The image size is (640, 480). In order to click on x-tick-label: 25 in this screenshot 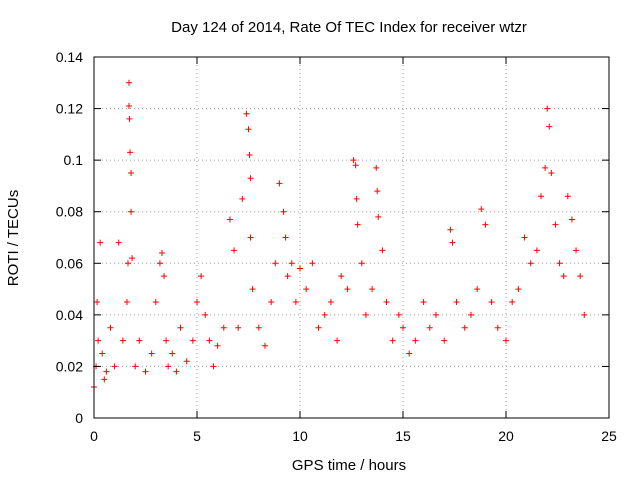, I will do `click(609, 436)`.